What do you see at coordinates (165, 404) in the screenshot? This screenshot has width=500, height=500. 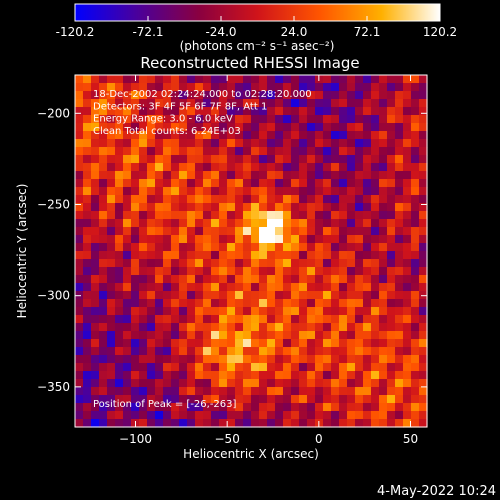 I see `peak-position-label: Position of Peak = [-26,-263]` at bounding box center [165, 404].